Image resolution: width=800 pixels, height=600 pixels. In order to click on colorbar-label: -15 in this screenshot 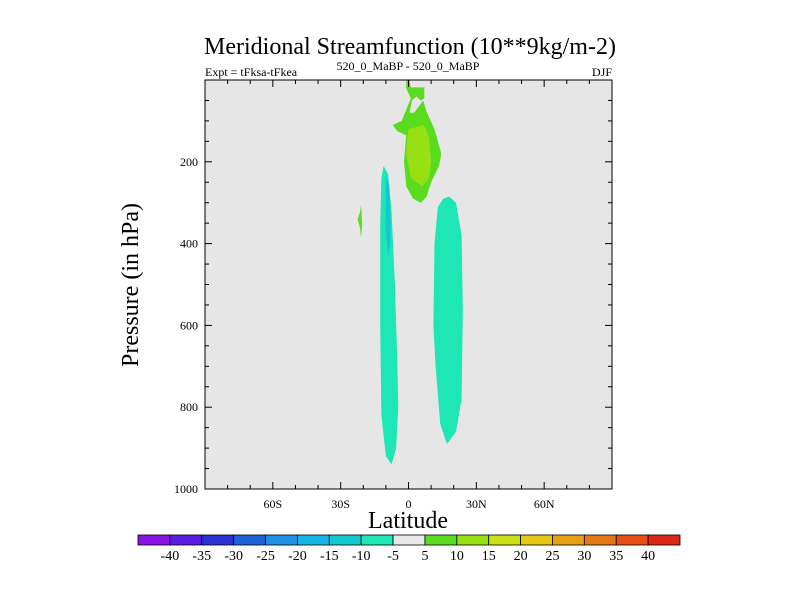, I will do `click(329, 556)`.